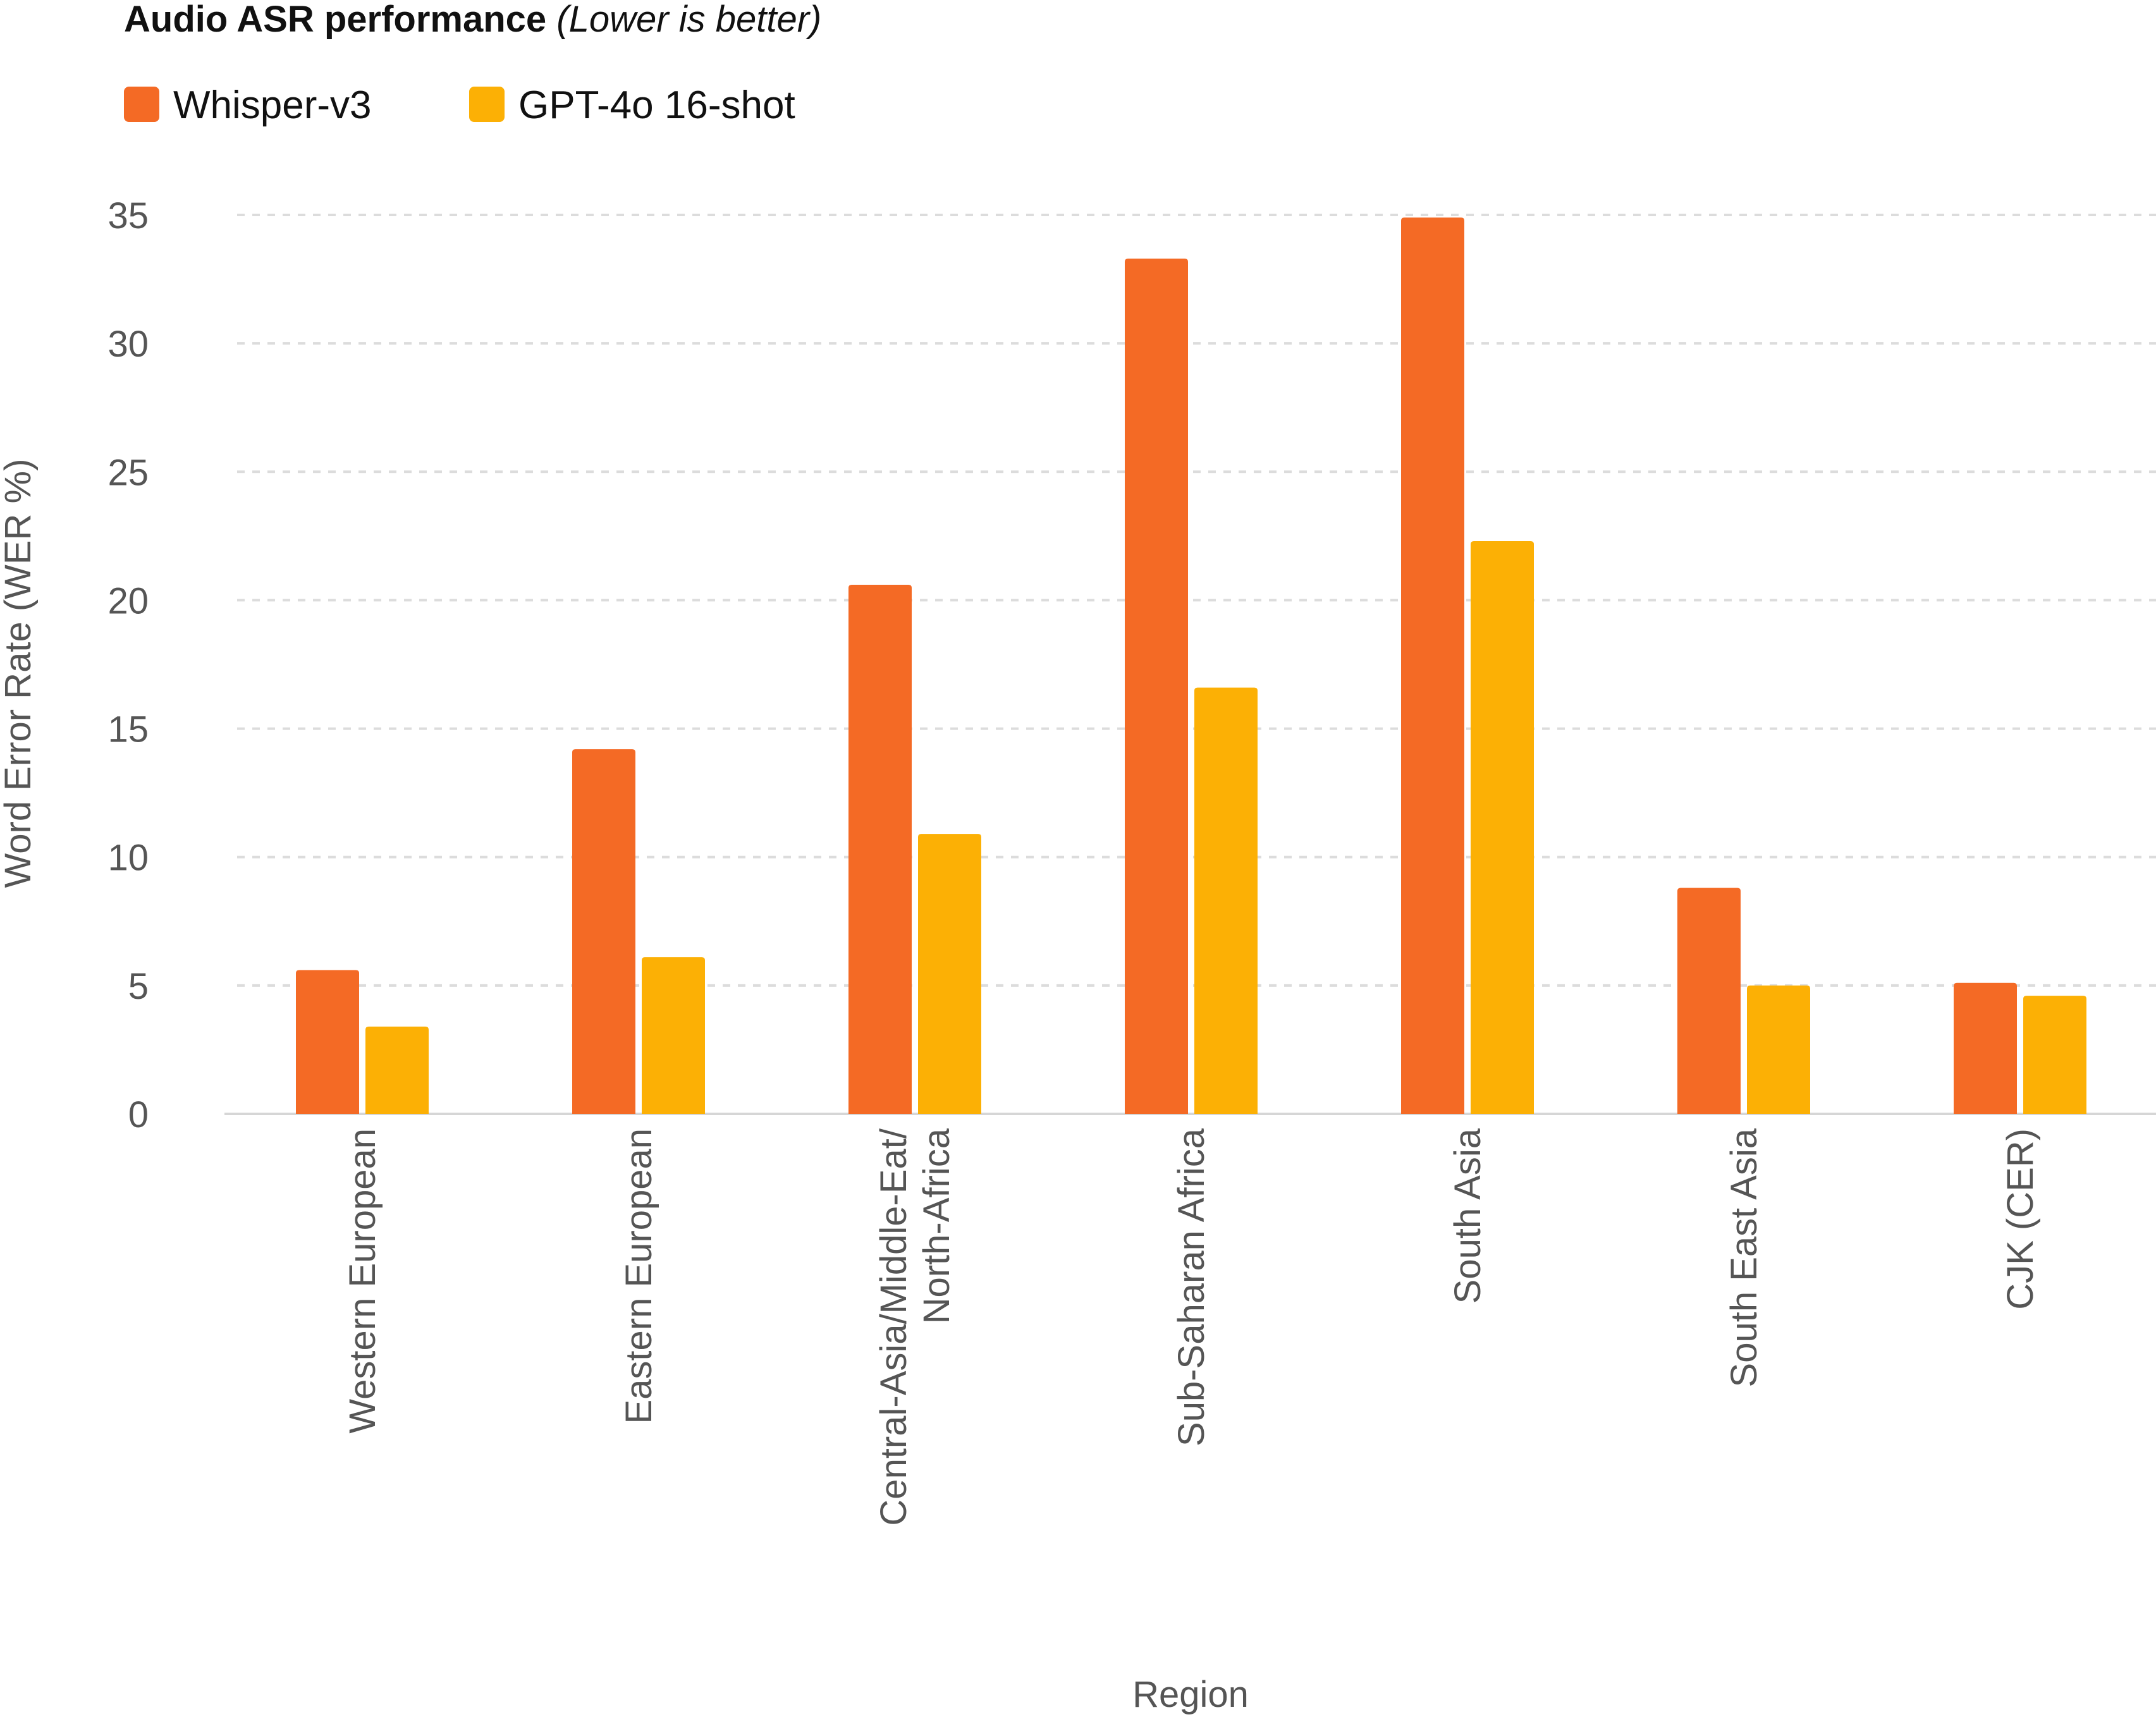  Describe the element at coordinates (138, 986) in the screenshot. I see `y-tick-5: 5` at that location.